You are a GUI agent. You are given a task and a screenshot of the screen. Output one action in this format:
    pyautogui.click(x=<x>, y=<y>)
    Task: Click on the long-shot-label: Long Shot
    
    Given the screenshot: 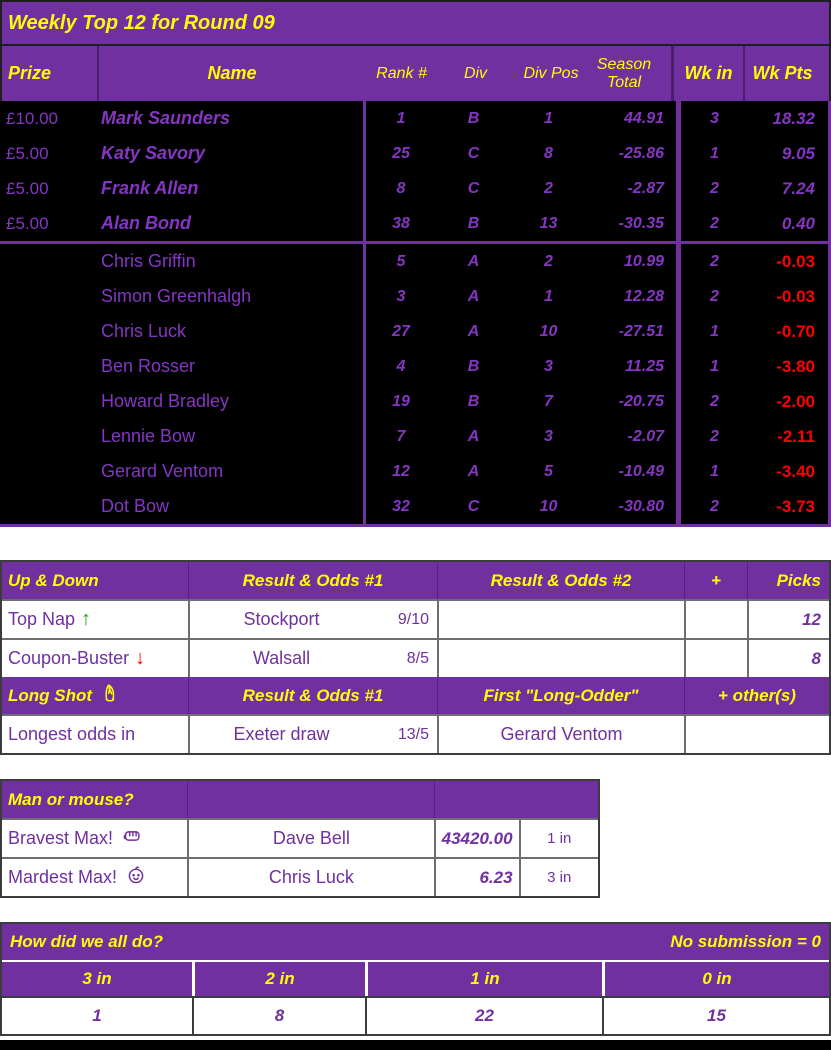 What is the action you would take?
    pyautogui.click(x=50, y=695)
    